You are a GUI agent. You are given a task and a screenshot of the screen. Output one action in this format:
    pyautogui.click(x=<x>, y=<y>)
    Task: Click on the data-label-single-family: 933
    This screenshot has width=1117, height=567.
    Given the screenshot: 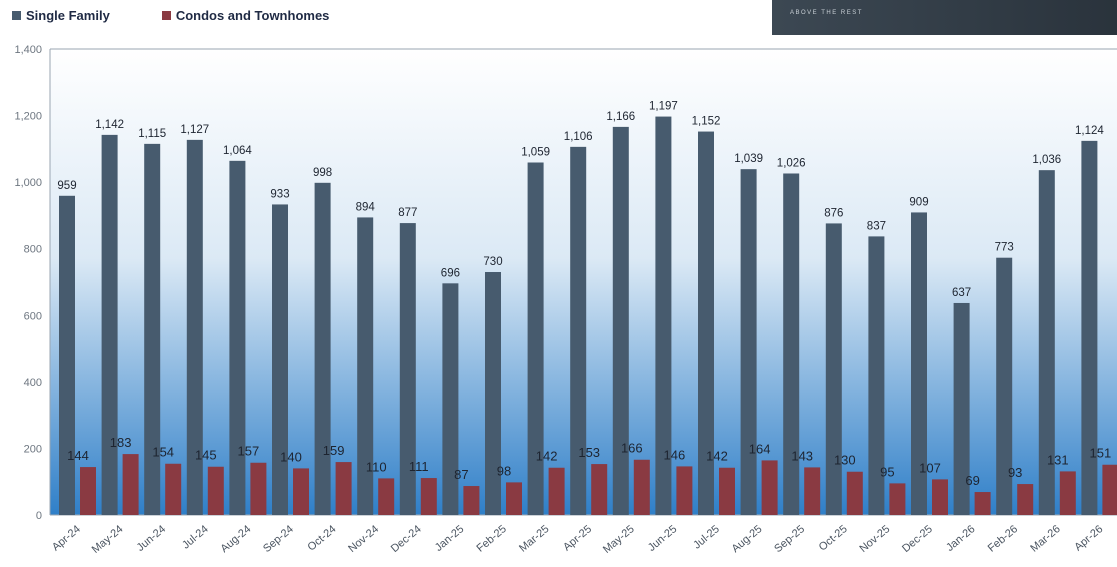 What is the action you would take?
    pyautogui.click(x=279, y=194)
    